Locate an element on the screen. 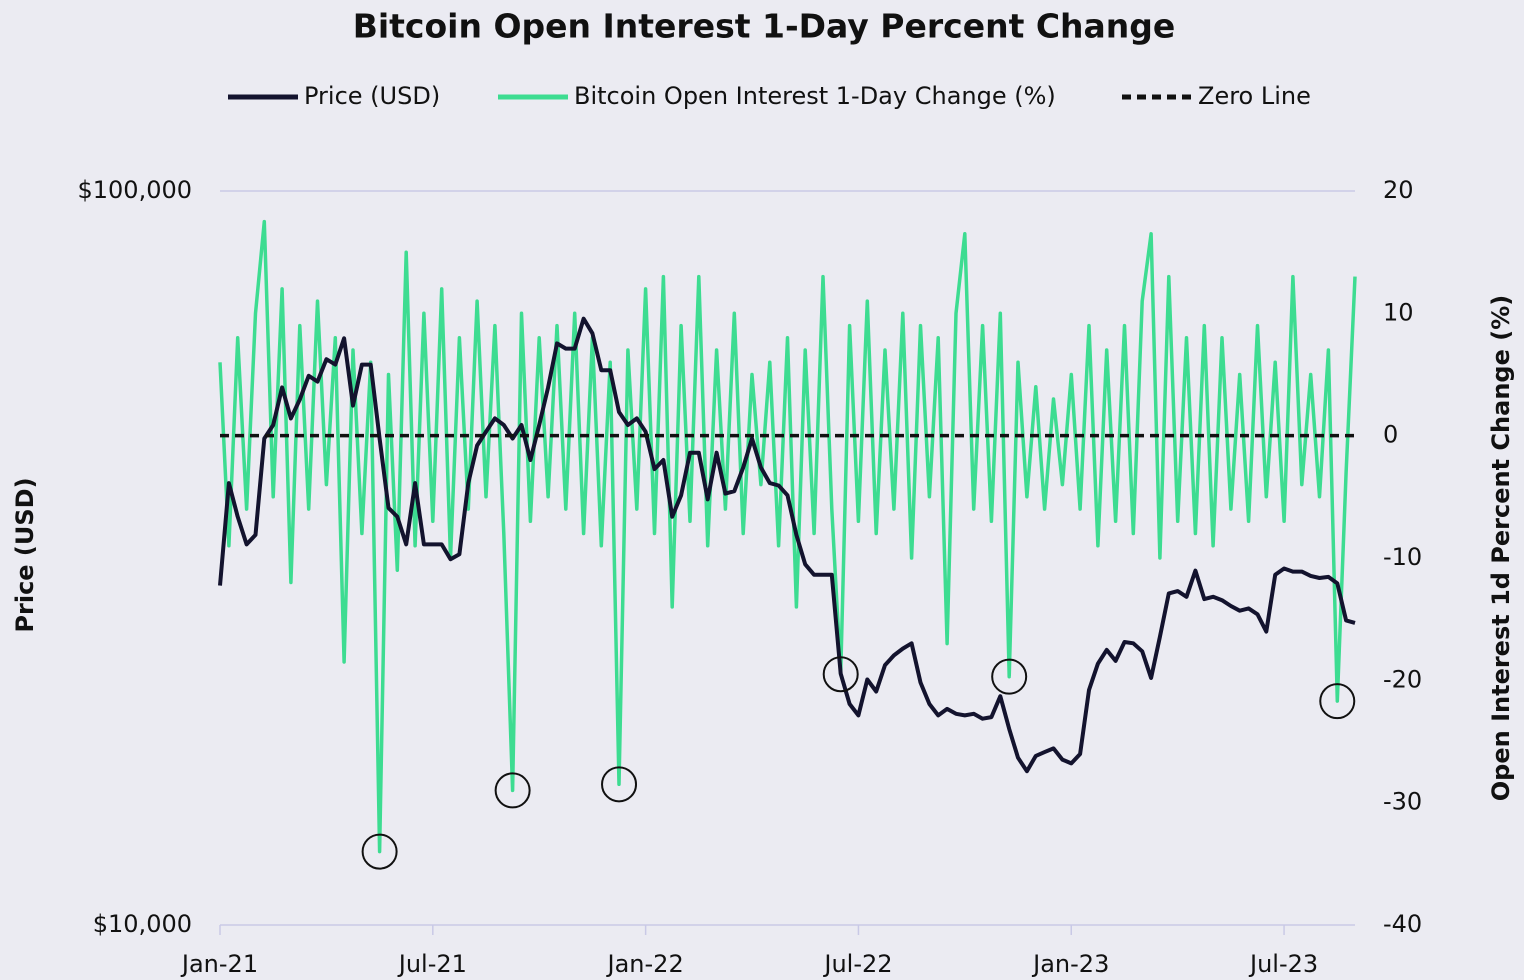 The image size is (1524, 980). x-tick-label: Jul-21 is located at coordinates (432, 964).